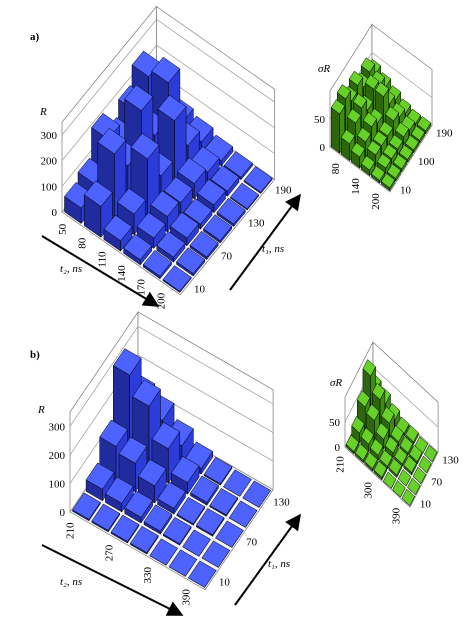 The width and height of the screenshot is (469, 625). Describe the element at coordinates (252, 543) in the screenshot. I see `y-tick-label: 70` at that location.